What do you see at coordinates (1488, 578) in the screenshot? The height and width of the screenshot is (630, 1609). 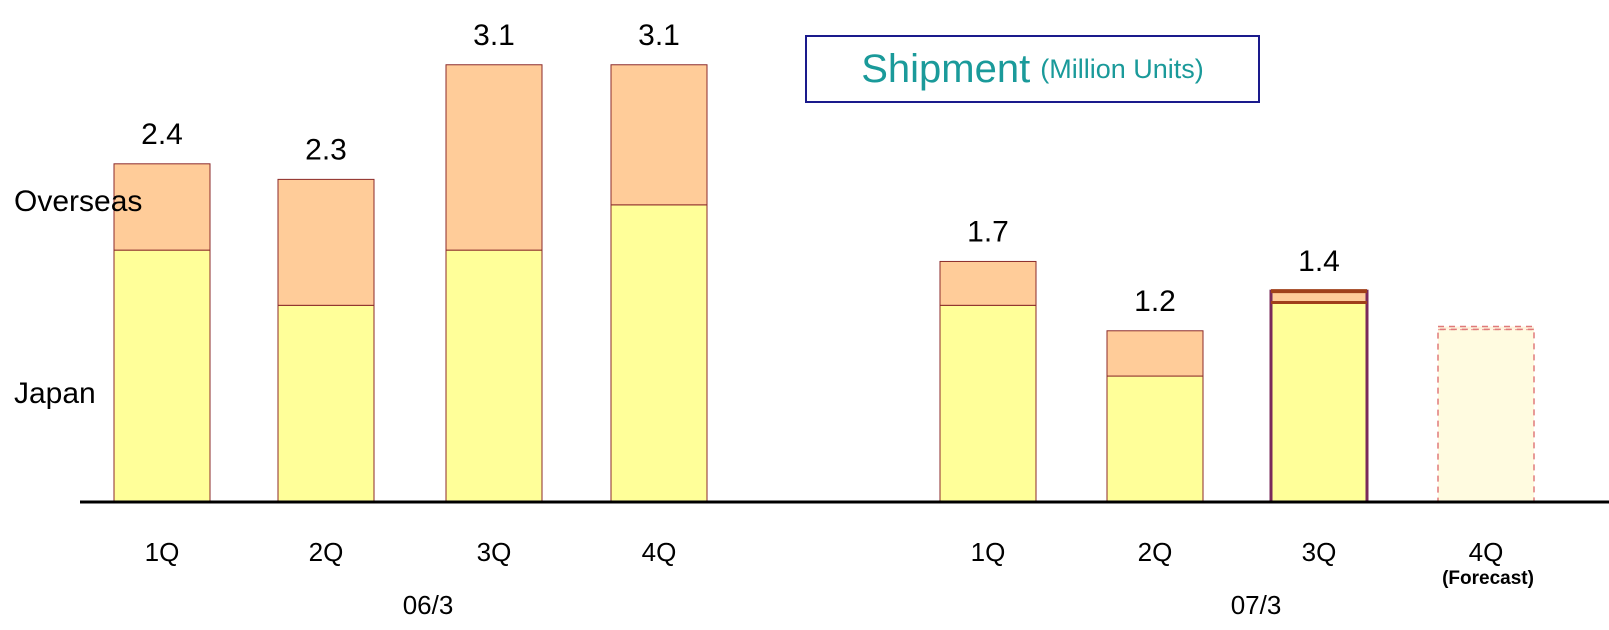 I see `category-note-g2-4q: (Forecast)` at bounding box center [1488, 578].